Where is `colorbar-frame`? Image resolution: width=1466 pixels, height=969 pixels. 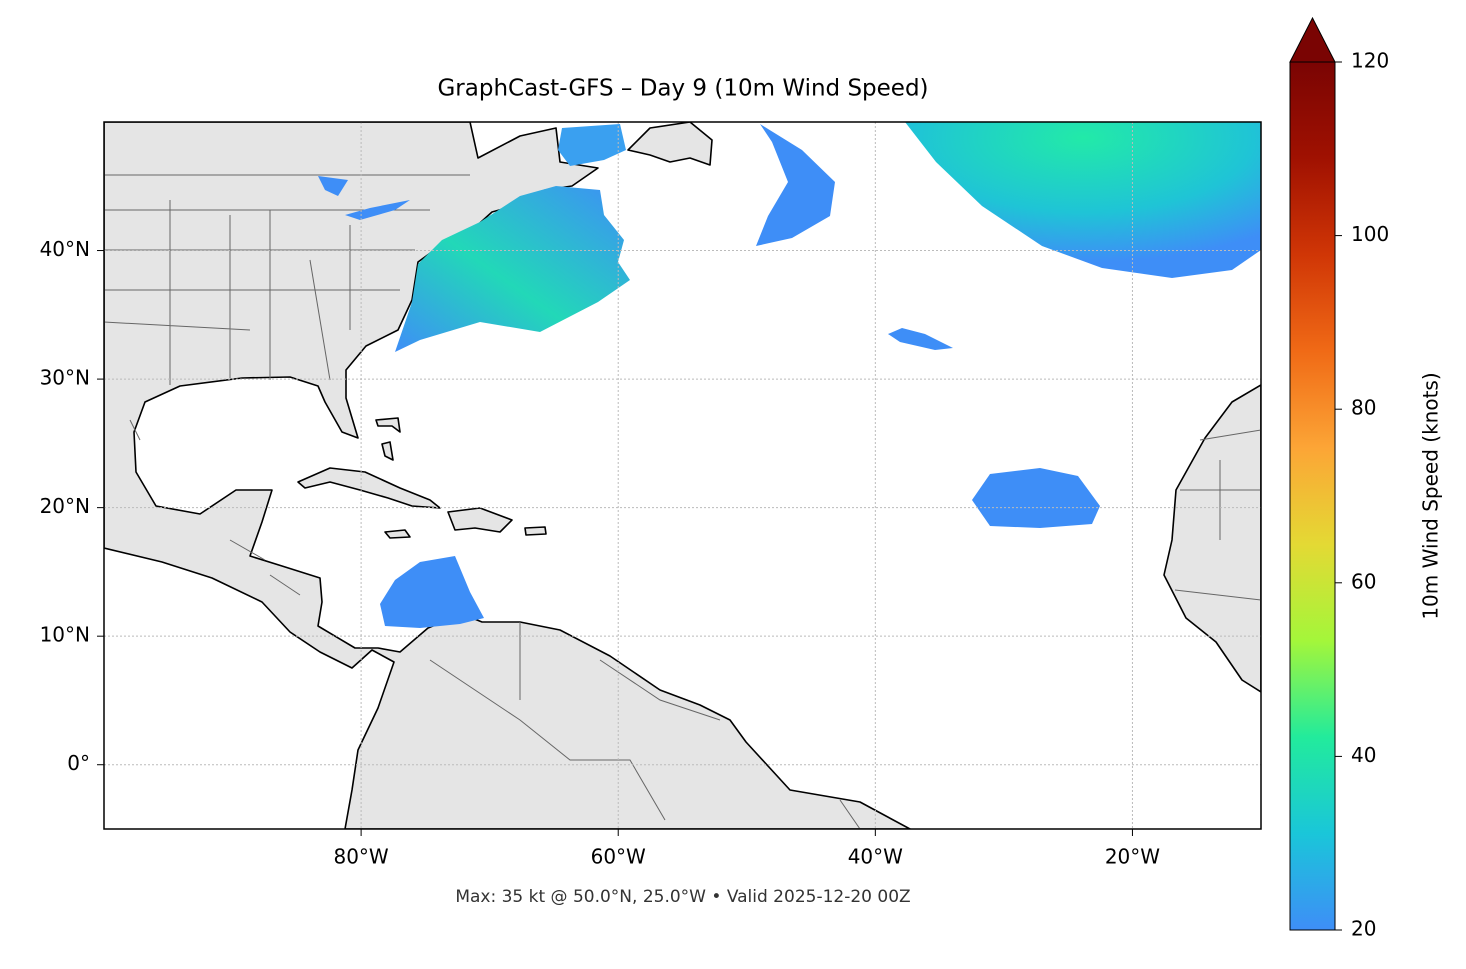 colorbar-frame is located at coordinates (1312, 496).